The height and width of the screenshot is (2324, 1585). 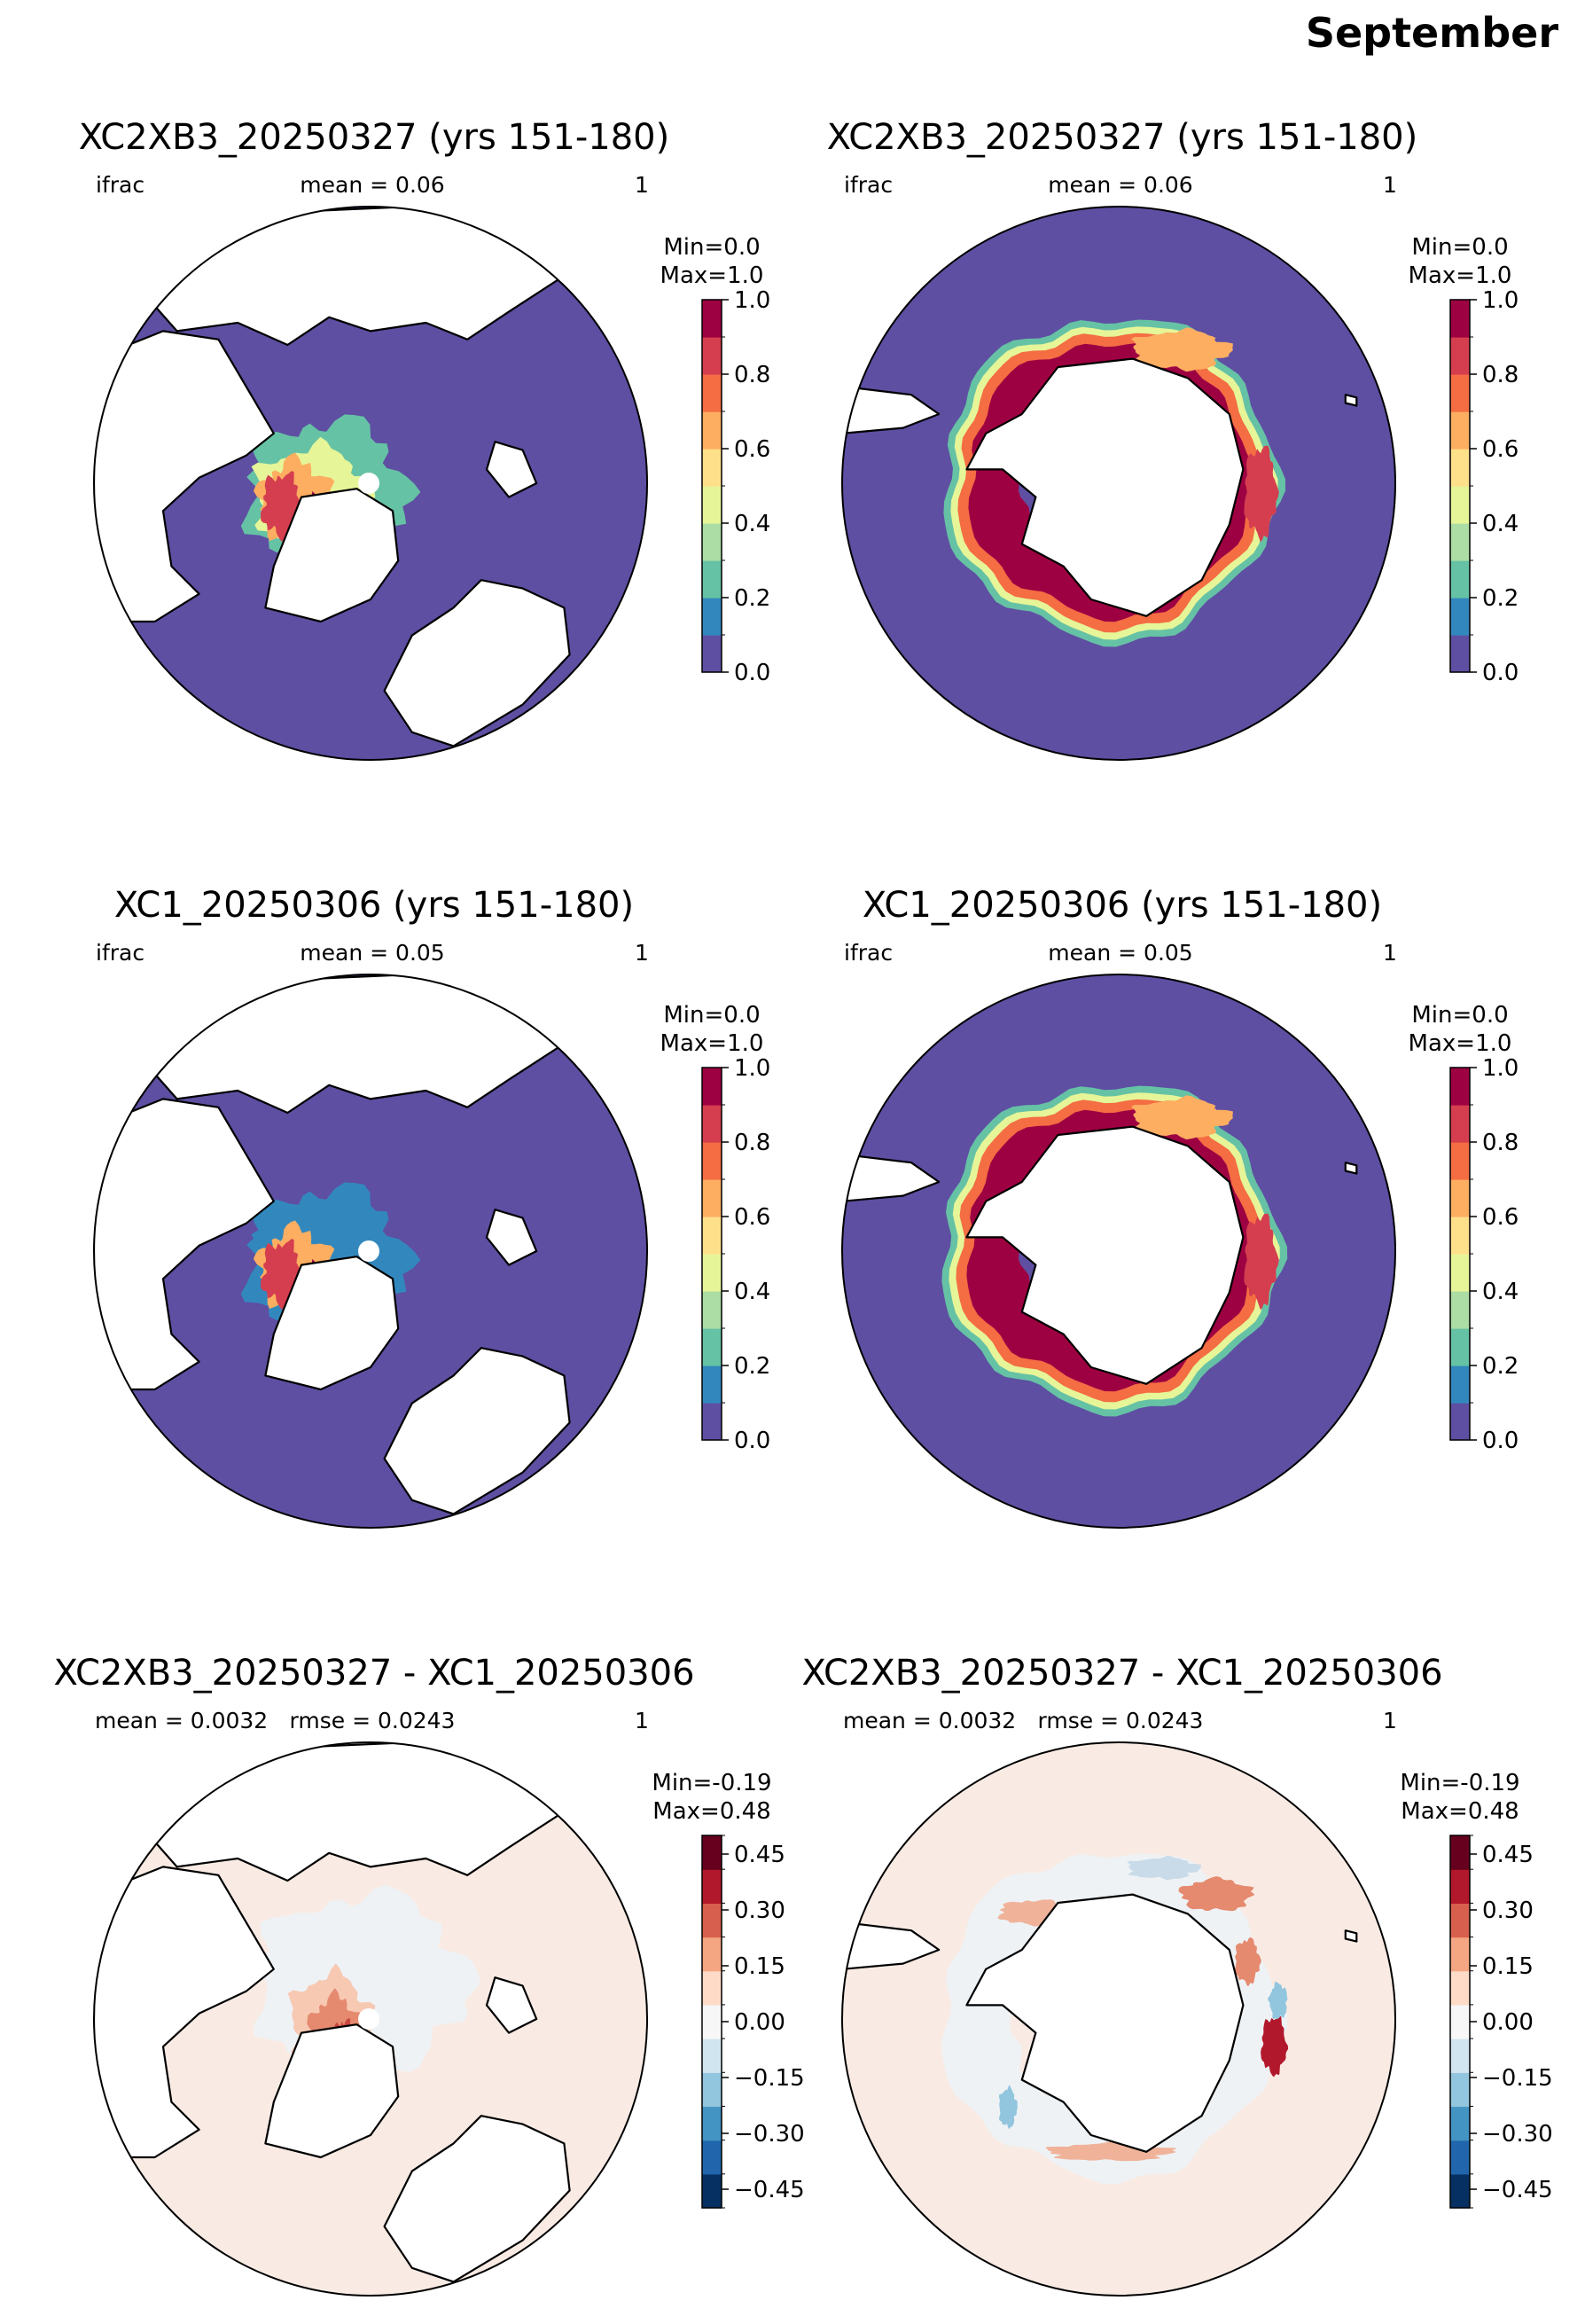 What do you see at coordinates (711, 1811) in the screenshot?
I see `colorbar-max-label: Max=0.48` at bounding box center [711, 1811].